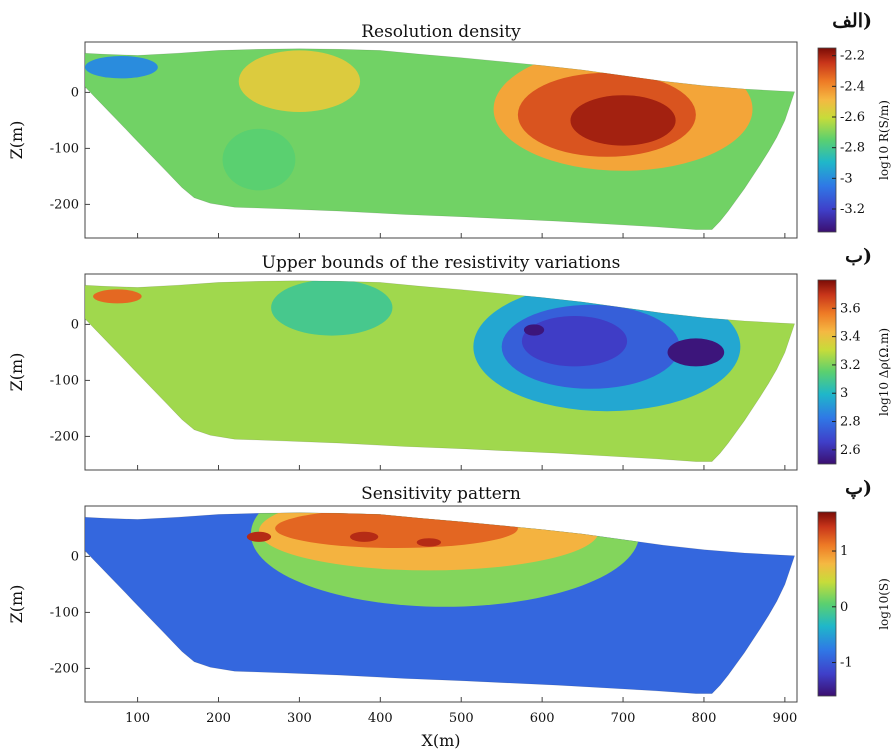 This screenshot has height=754, width=895. Describe the element at coordinates (884, 604) in the screenshot. I see `colorbar-label: log10(S)` at that location.